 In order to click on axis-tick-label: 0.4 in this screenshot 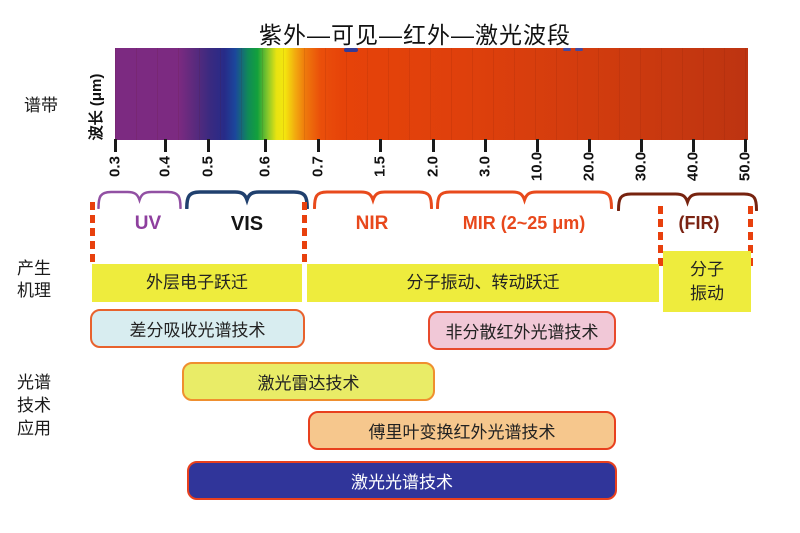, I will do `click(165, 166)`.